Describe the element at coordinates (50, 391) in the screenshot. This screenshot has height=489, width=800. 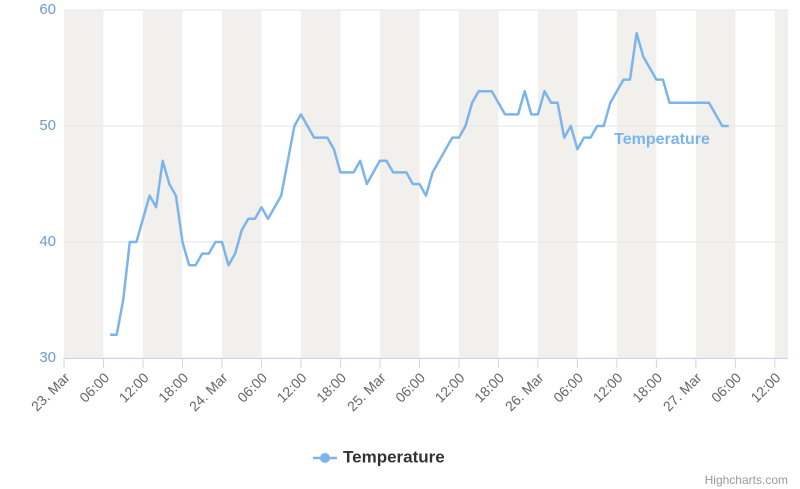
I see `x-tick-label: 23. Mar` at that location.